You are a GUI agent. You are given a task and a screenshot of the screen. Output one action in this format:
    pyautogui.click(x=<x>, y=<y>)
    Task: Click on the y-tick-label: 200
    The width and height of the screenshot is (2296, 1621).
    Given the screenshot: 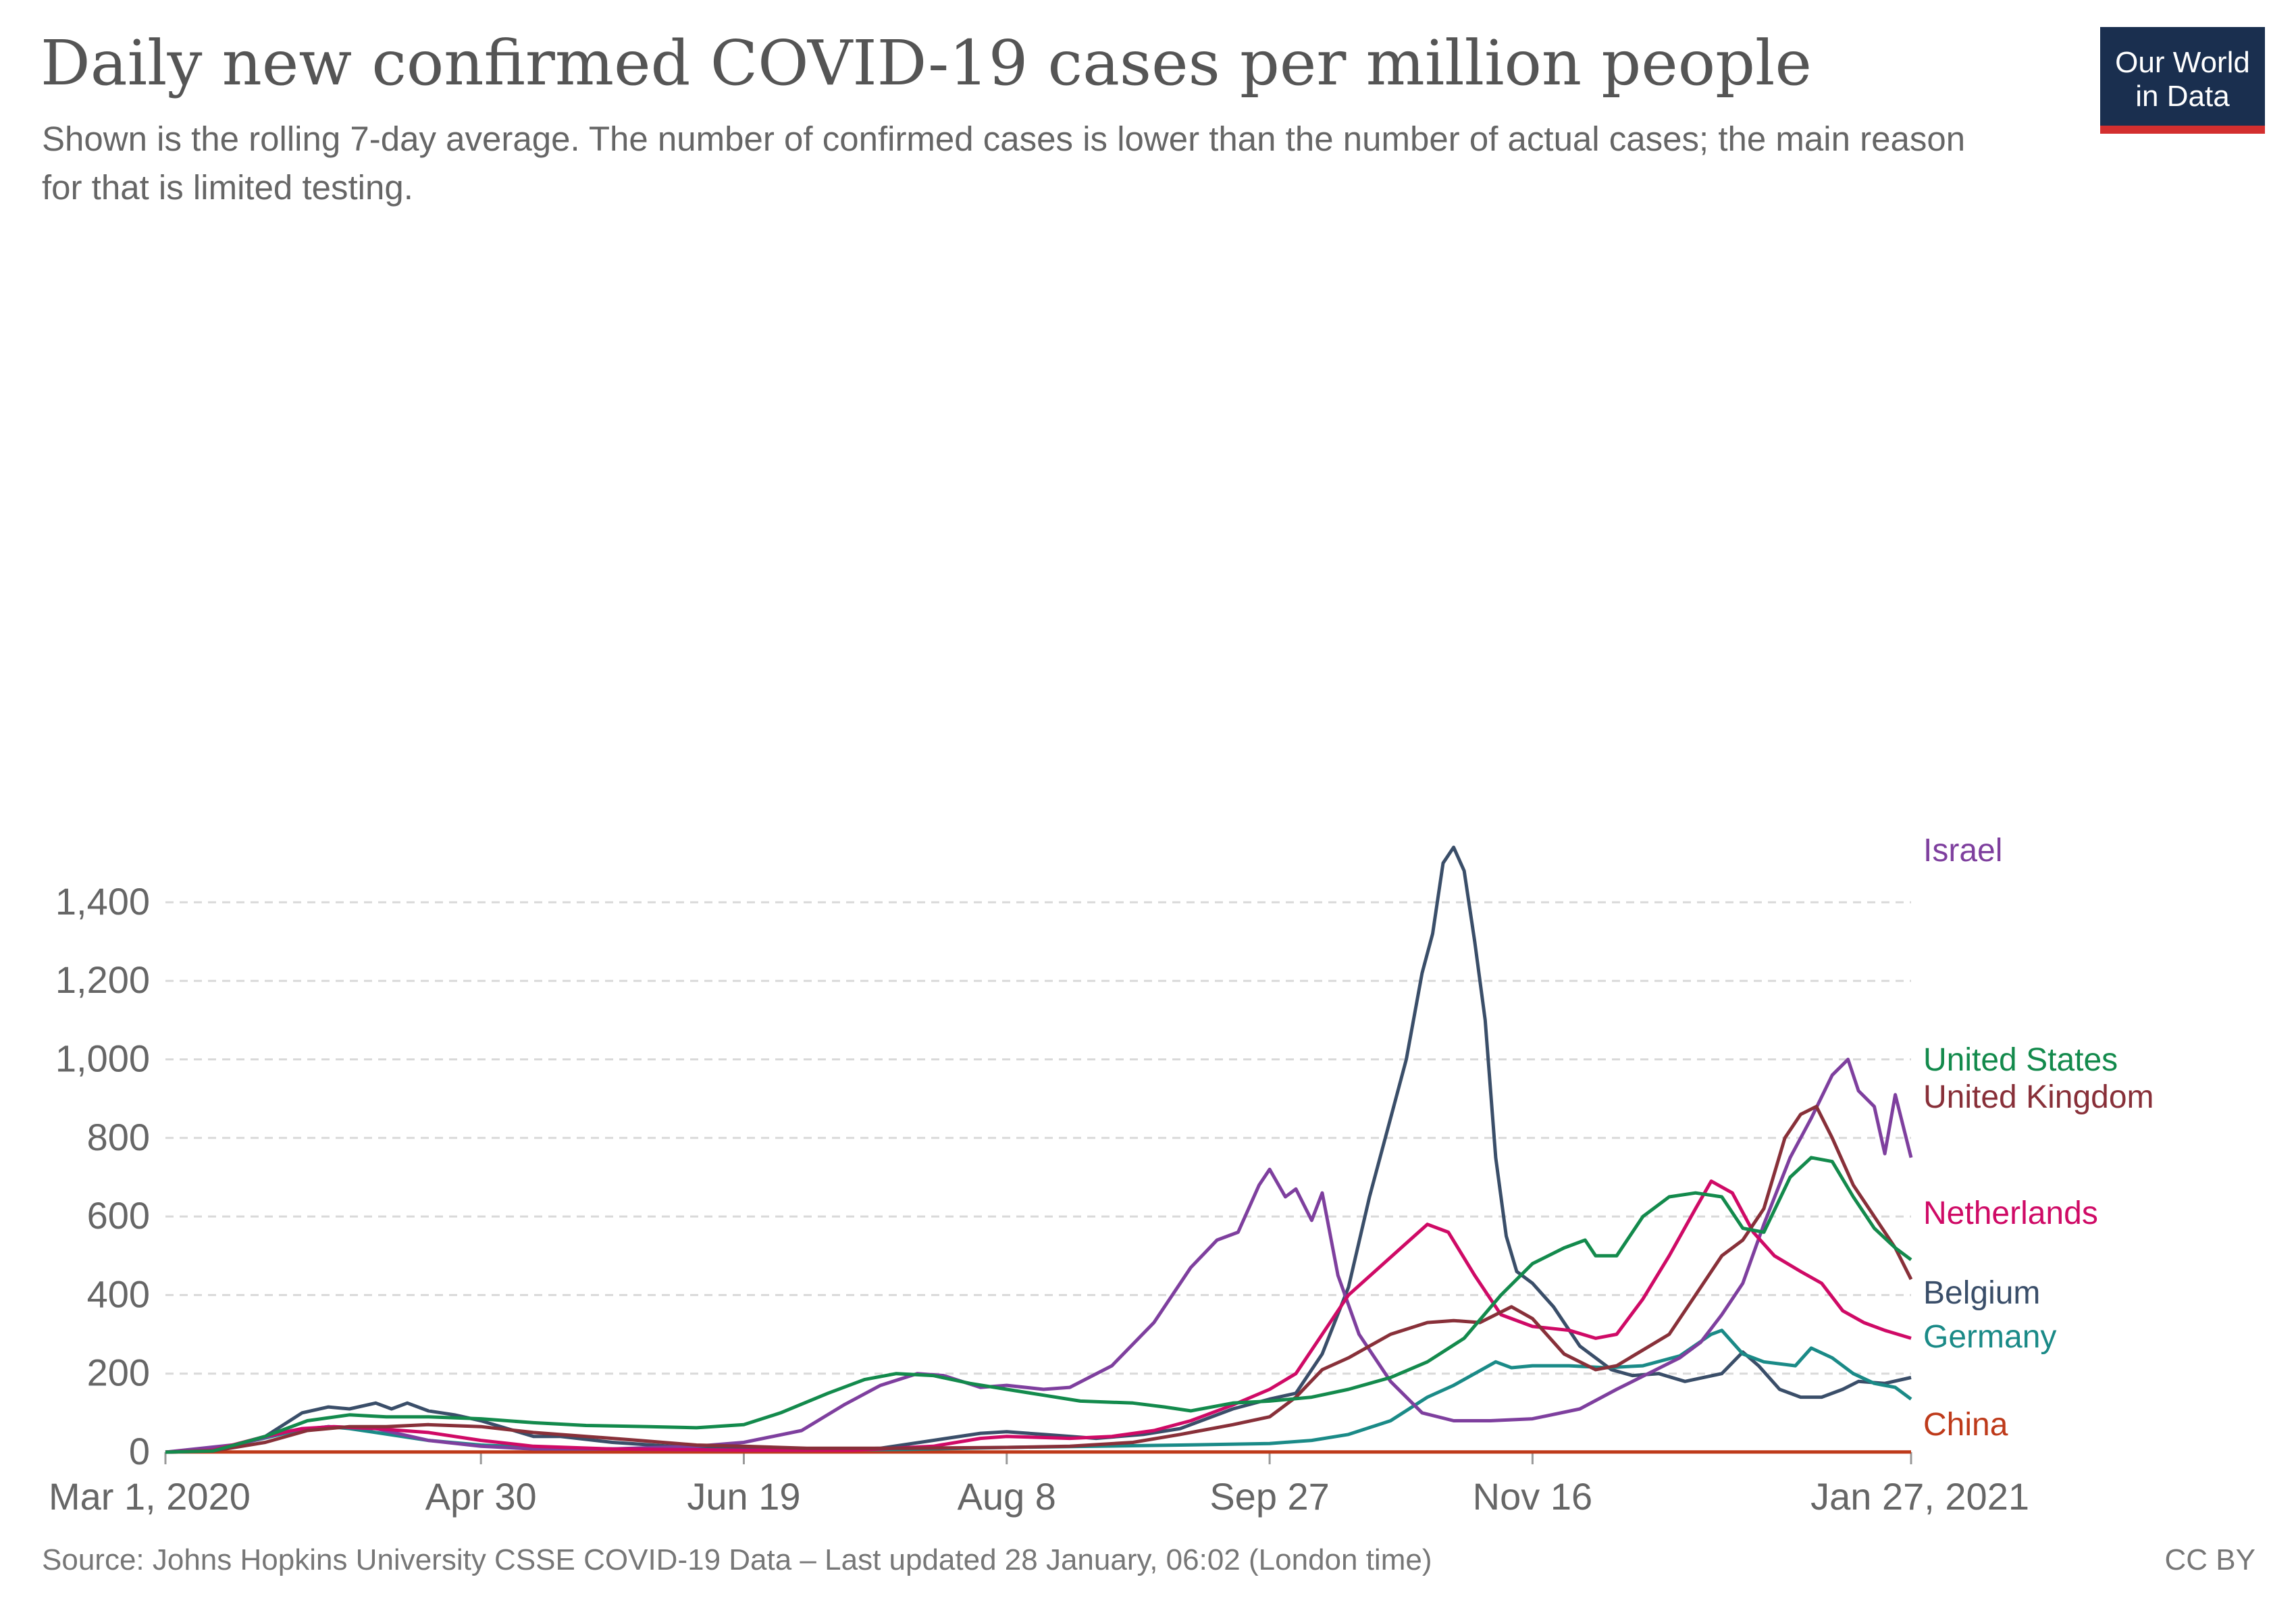 What is the action you would take?
    pyautogui.click(x=118, y=1373)
    